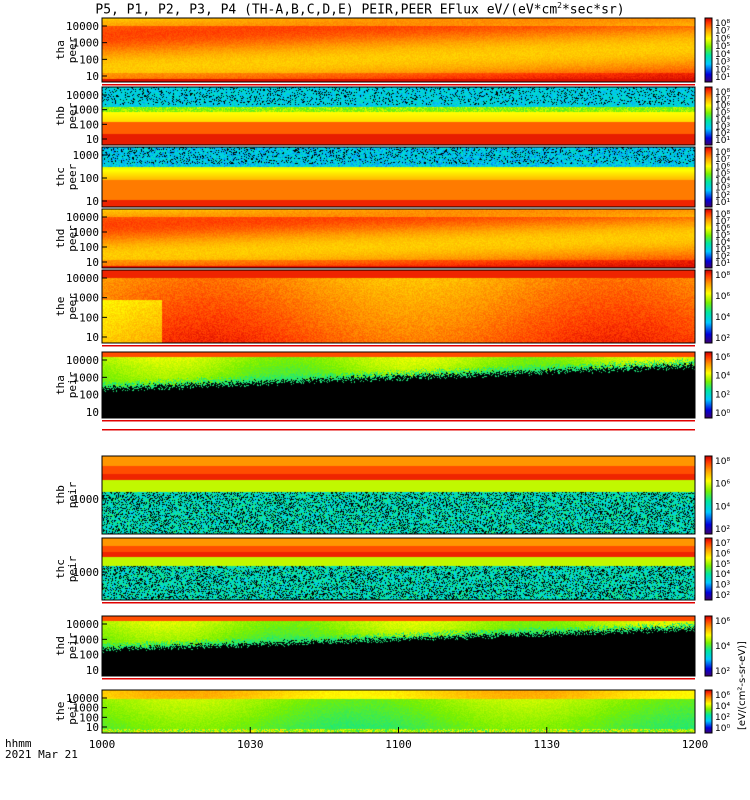 The width and height of the screenshot is (750, 800). I want to click on x-tick-label: 1200, so click(695, 744).